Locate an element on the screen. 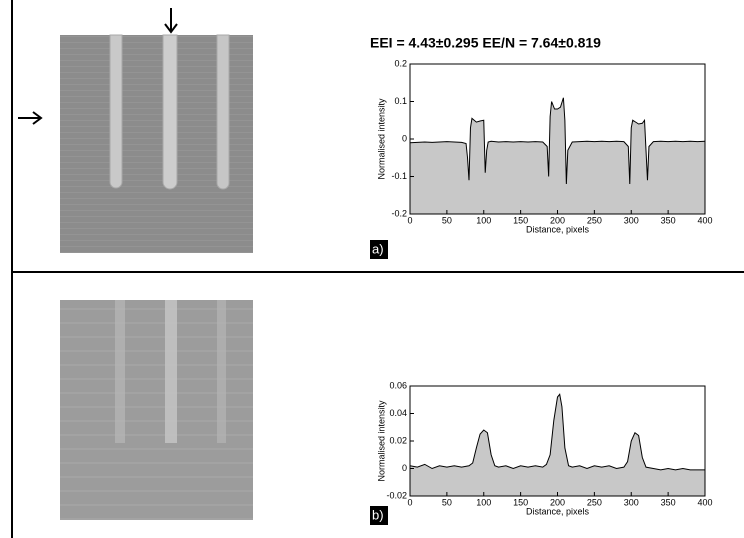  panel-label: a) is located at coordinates (378, 248).